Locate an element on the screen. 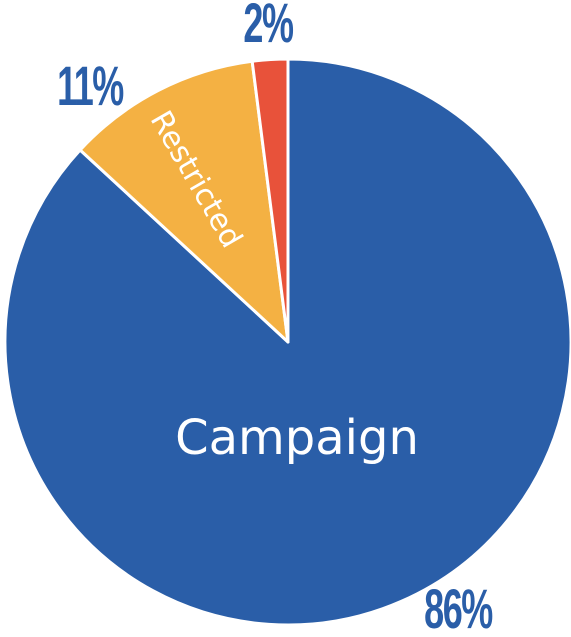 This screenshot has width=571, height=637. pct-label-slice-2: 2% is located at coordinates (268, 27).